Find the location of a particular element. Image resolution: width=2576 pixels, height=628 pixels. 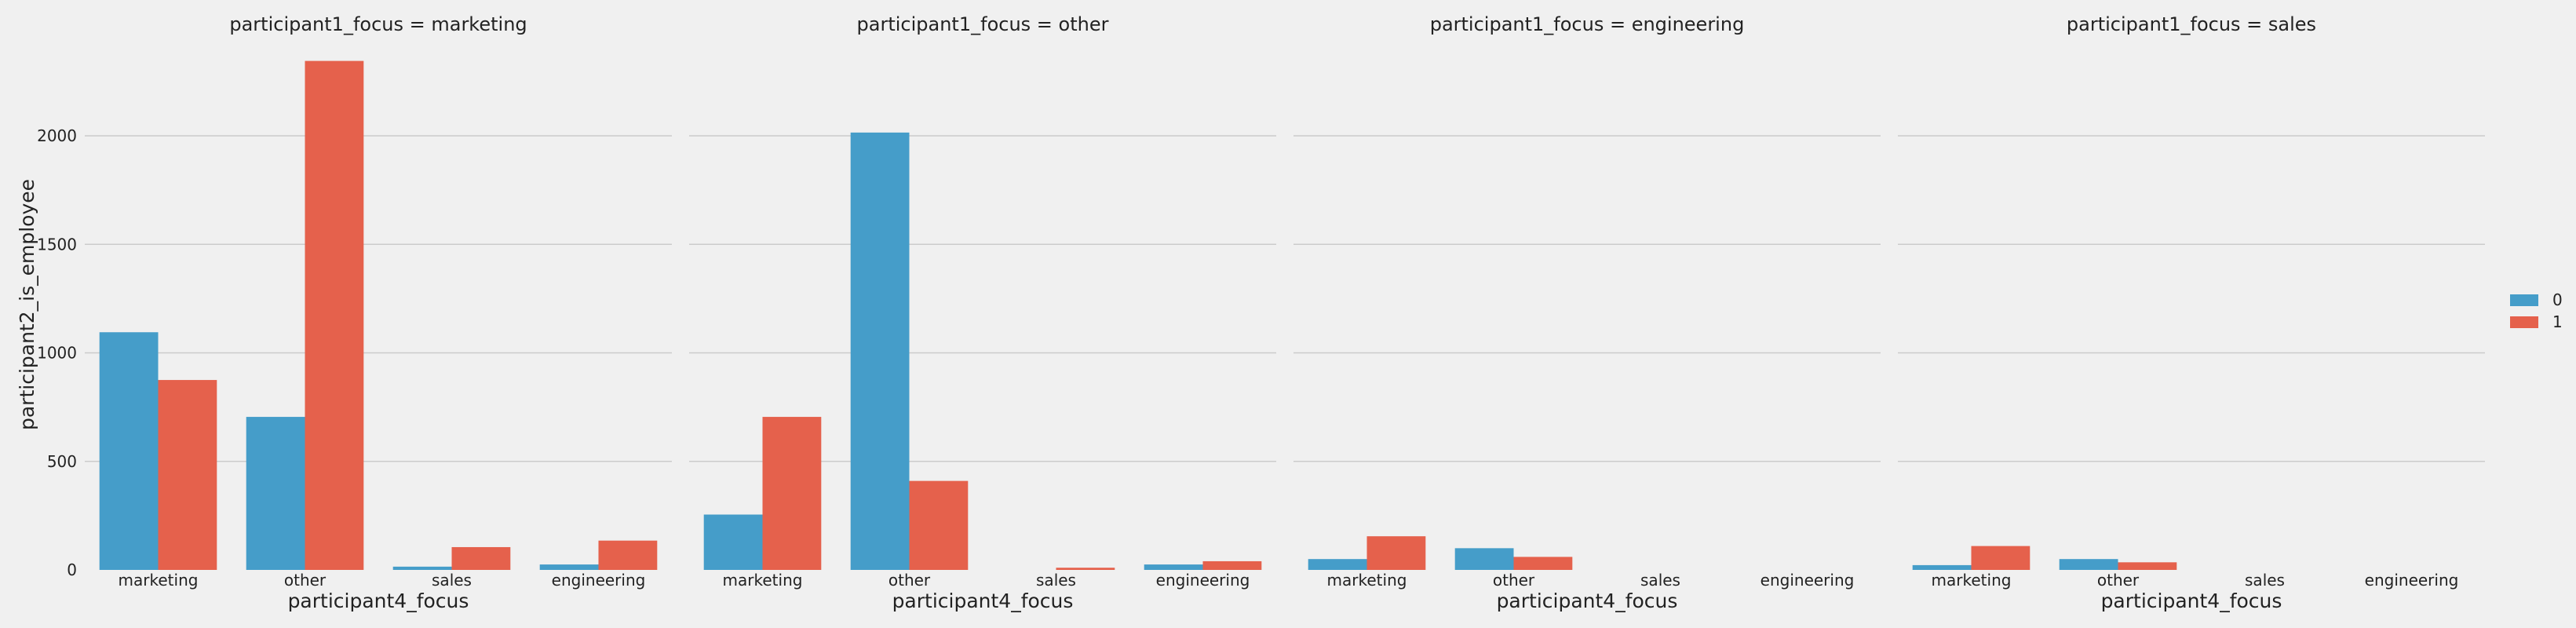

facet-title: participant1_focus = other is located at coordinates (983, 24).